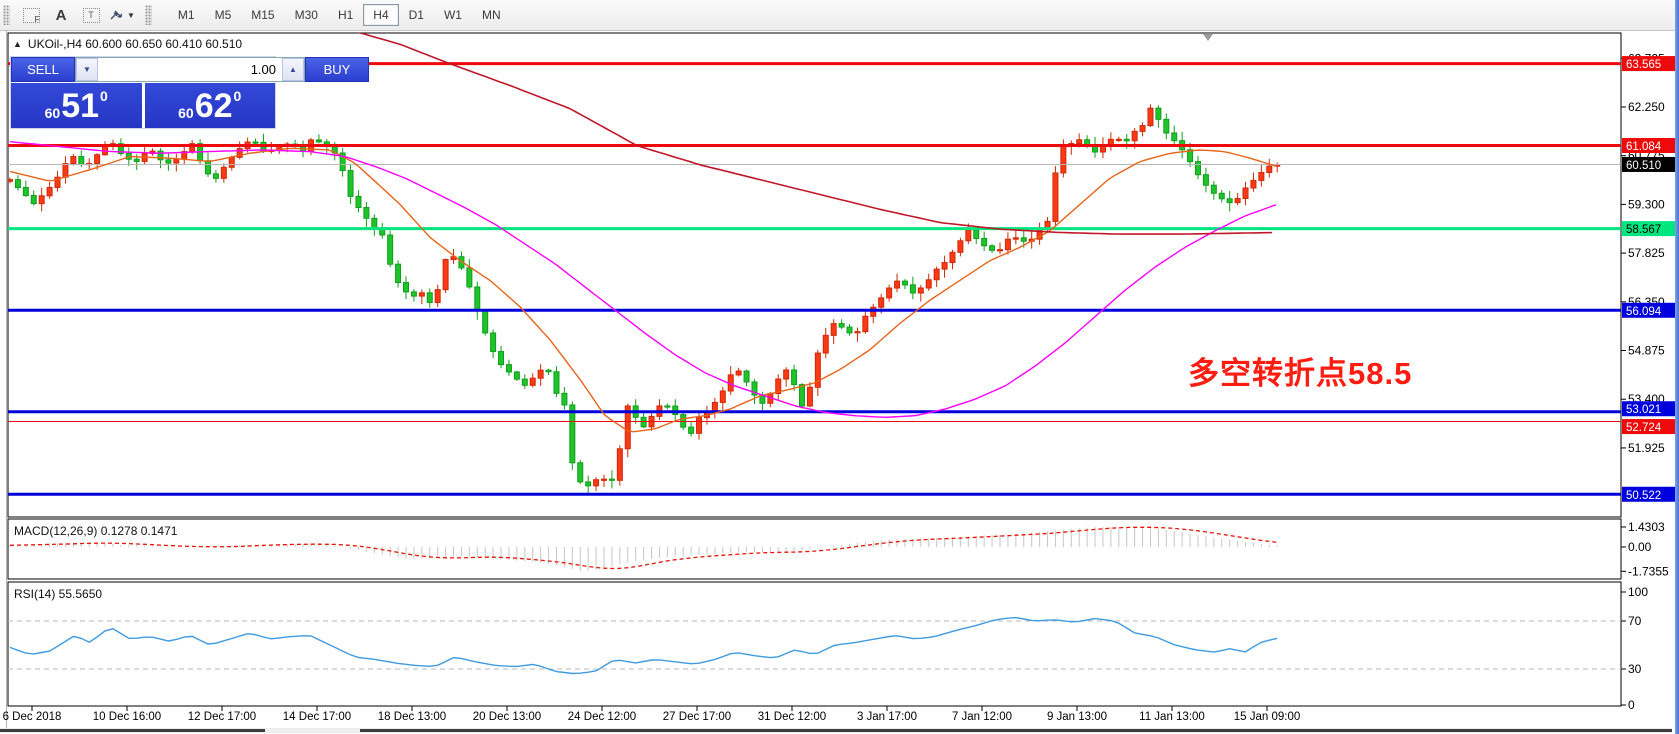 The width and height of the screenshot is (1679, 734). Describe the element at coordinates (43, 69) in the screenshot. I see `sell-button: SELL` at that location.